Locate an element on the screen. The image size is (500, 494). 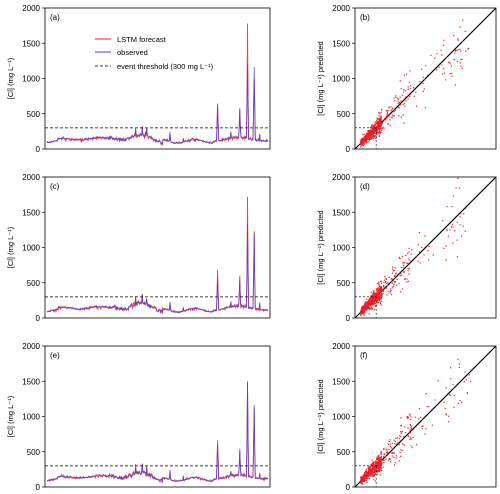
panel-b-points is located at coordinates (415, 83).